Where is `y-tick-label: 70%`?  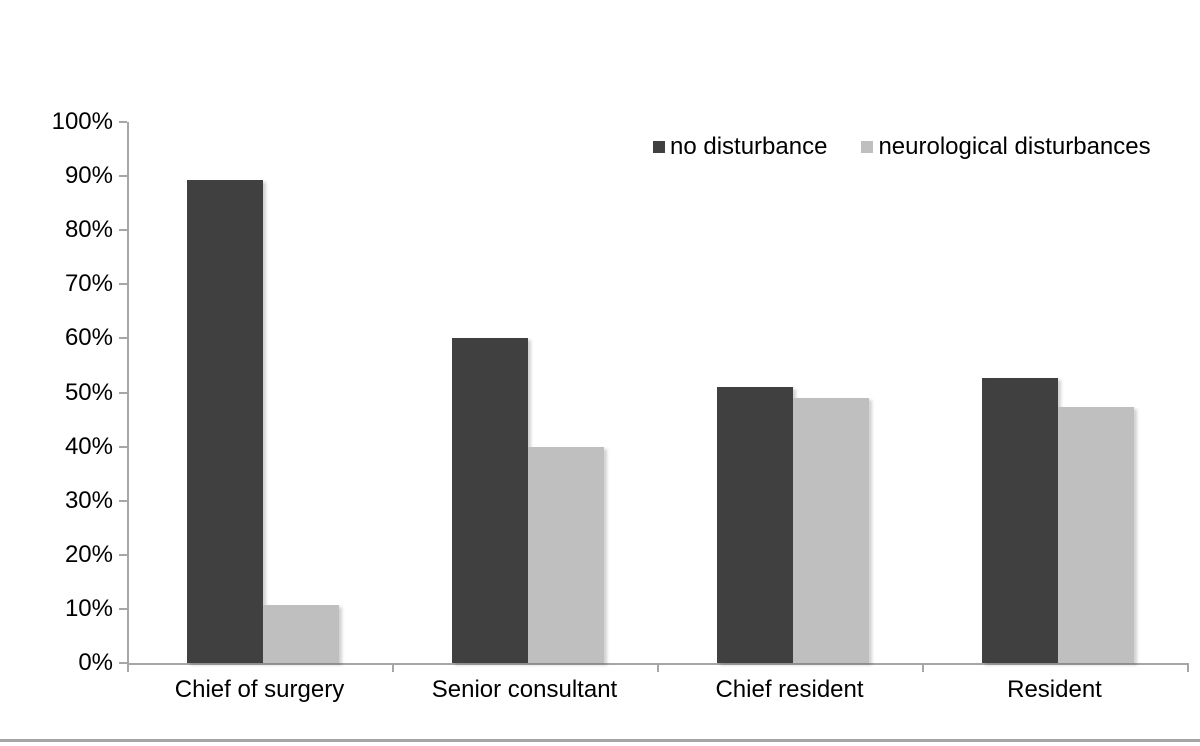 y-tick-label: 70% is located at coordinates (88, 284).